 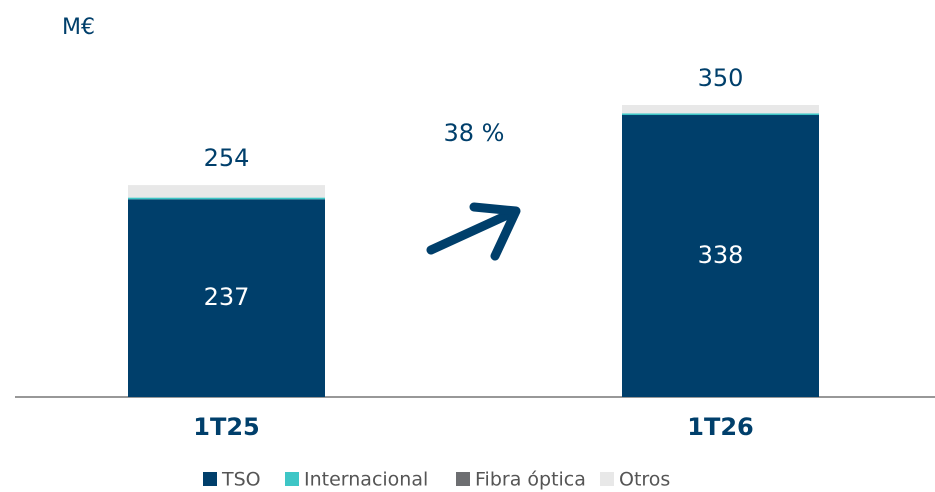 I want to click on legend-label: Fibra óptica, so click(x=530, y=480).